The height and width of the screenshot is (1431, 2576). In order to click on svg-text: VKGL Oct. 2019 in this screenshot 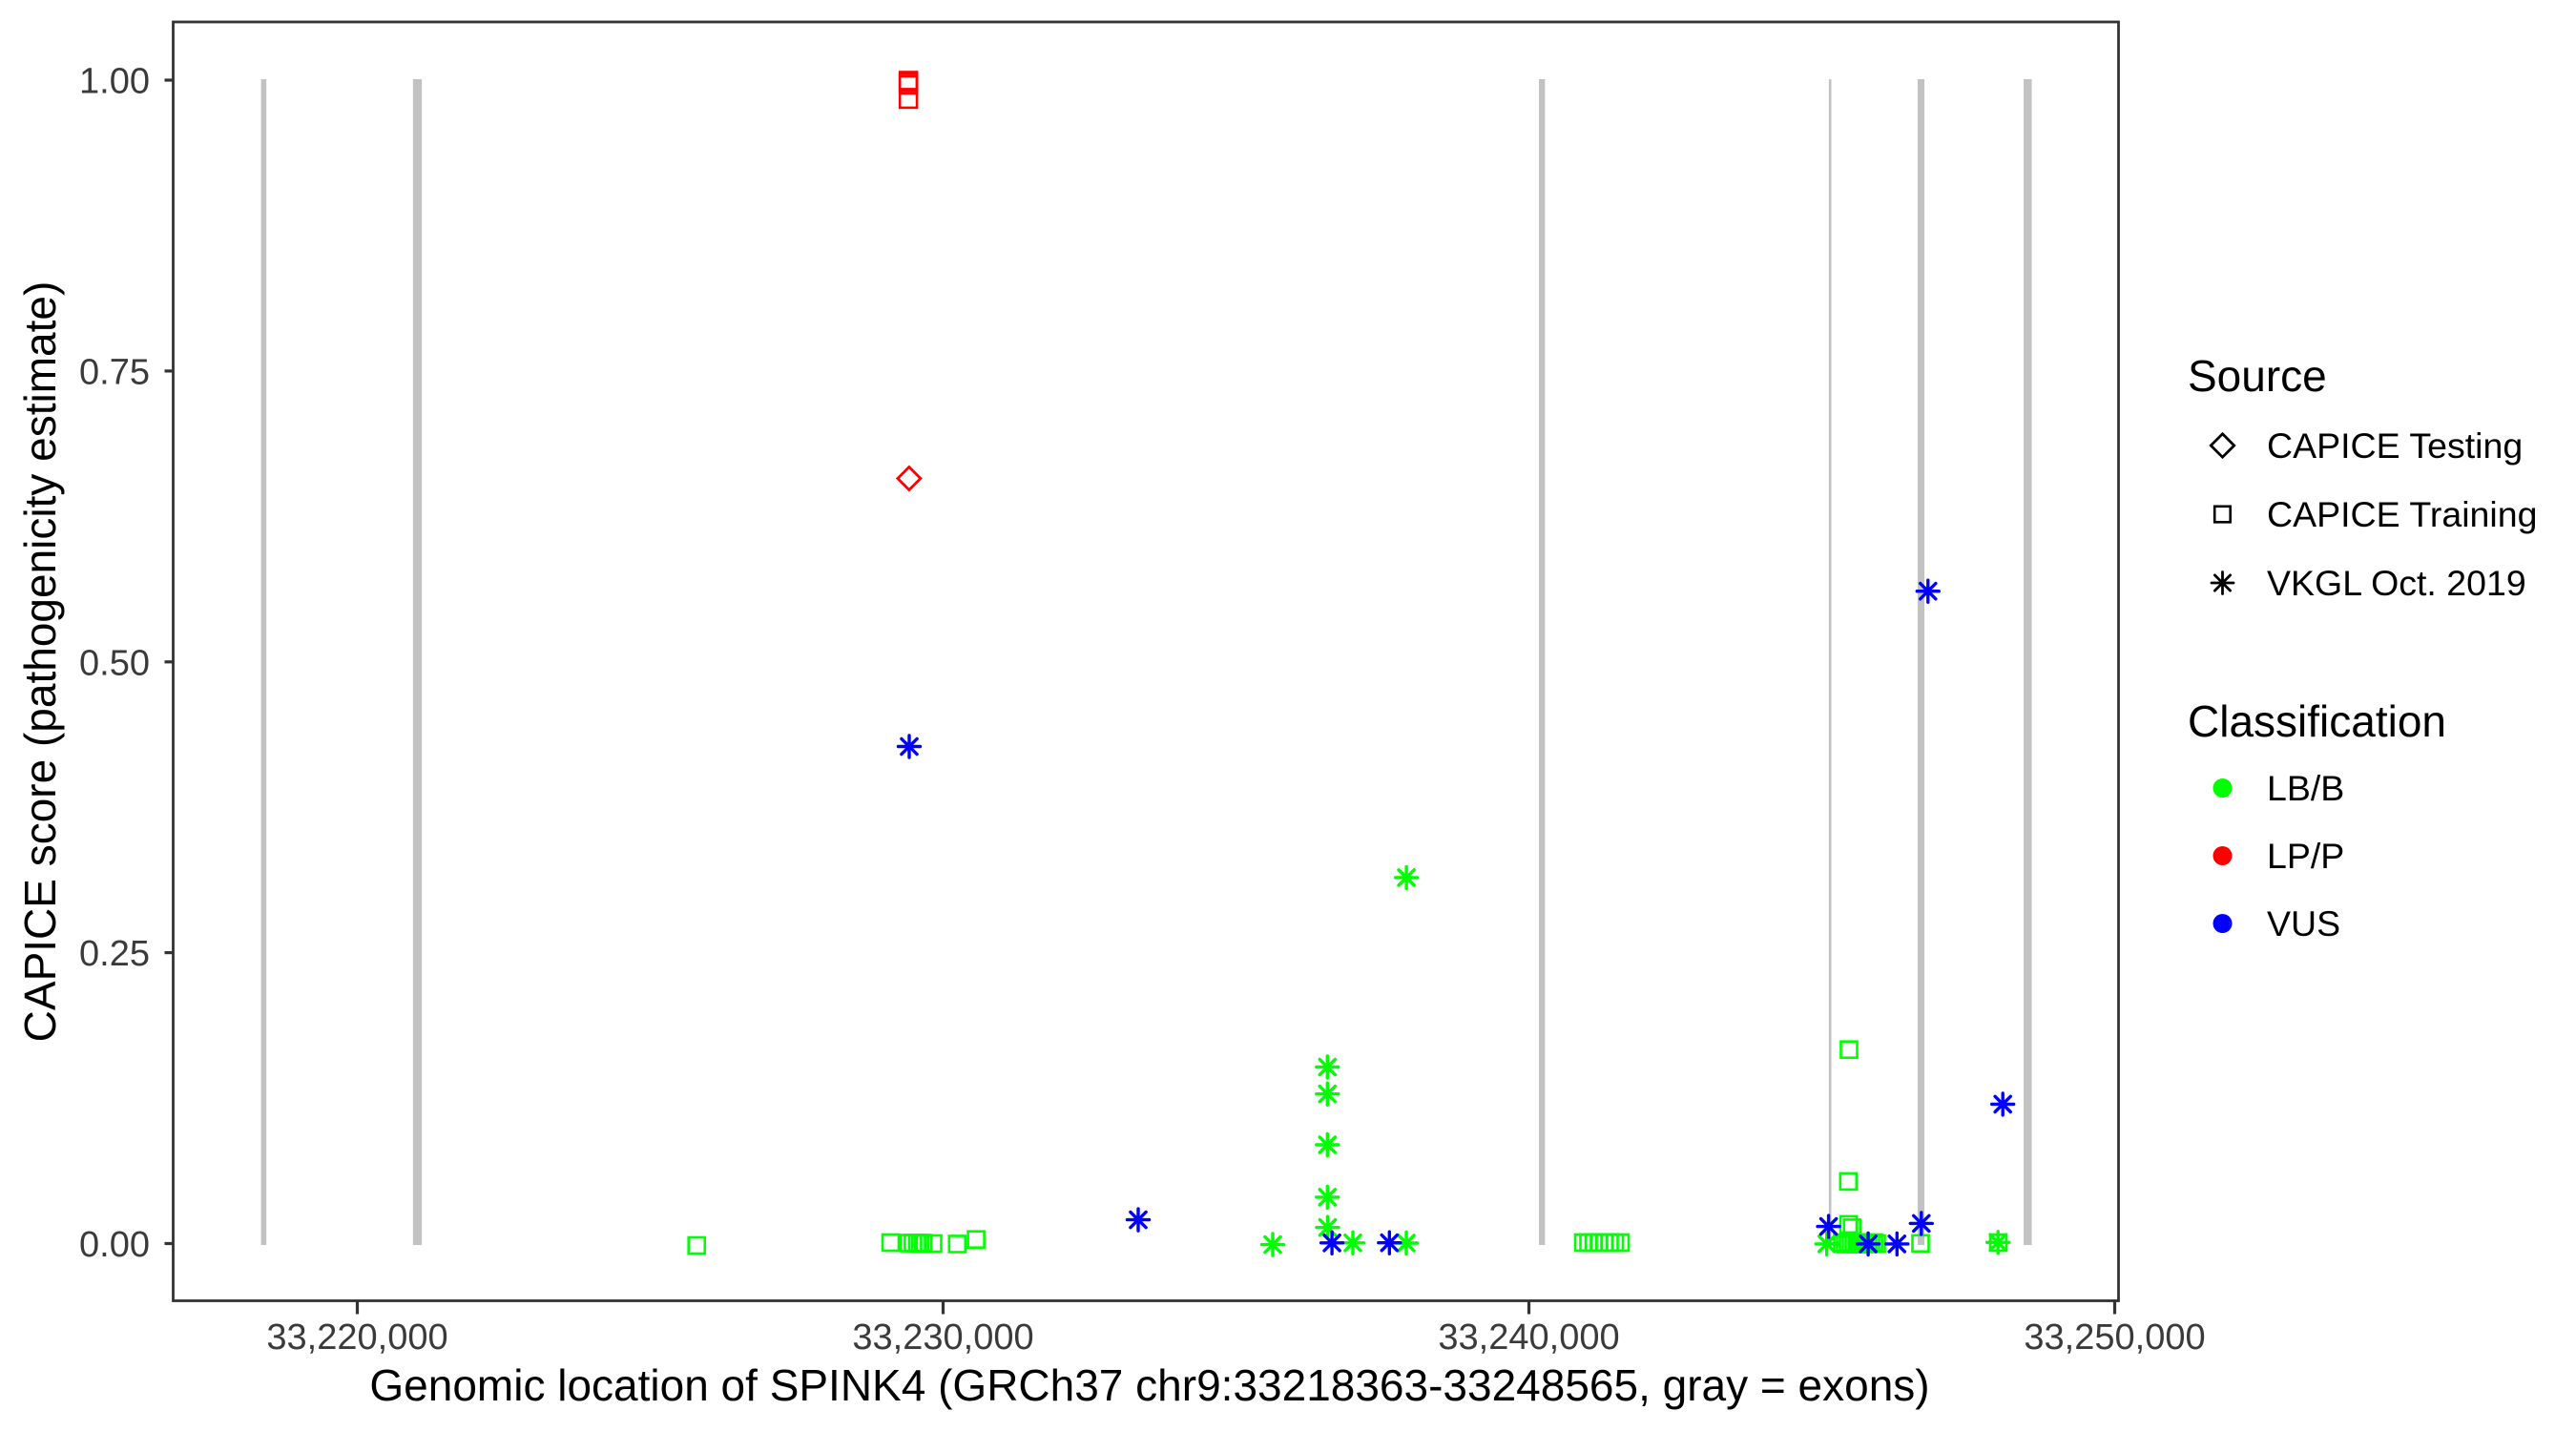, I will do `click(2396, 583)`.